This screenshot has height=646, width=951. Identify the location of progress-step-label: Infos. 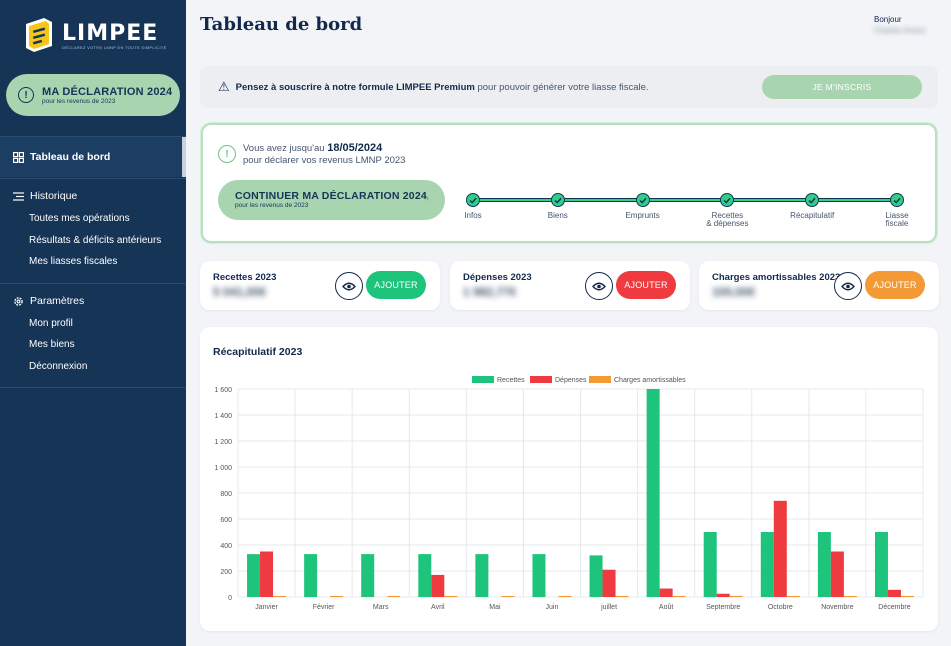
(473, 215).